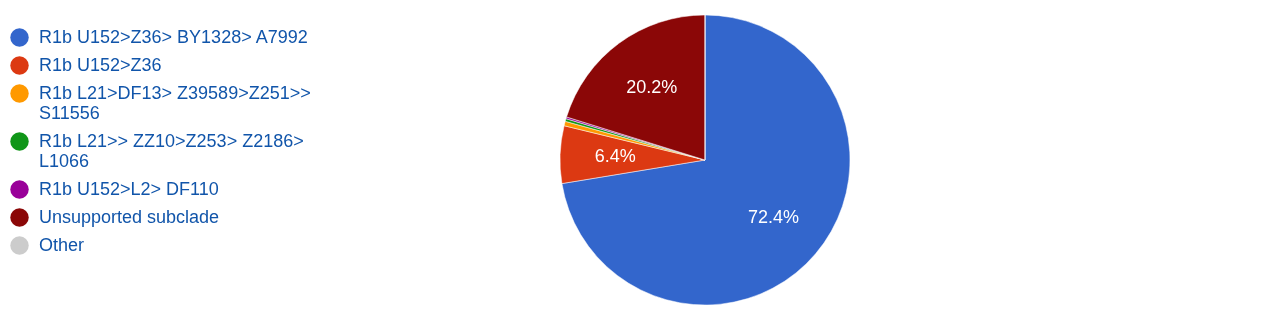 The height and width of the screenshot is (332, 1280). Describe the element at coordinates (774, 217) in the screenshot. I see `data-label: 72.4%` at that location.